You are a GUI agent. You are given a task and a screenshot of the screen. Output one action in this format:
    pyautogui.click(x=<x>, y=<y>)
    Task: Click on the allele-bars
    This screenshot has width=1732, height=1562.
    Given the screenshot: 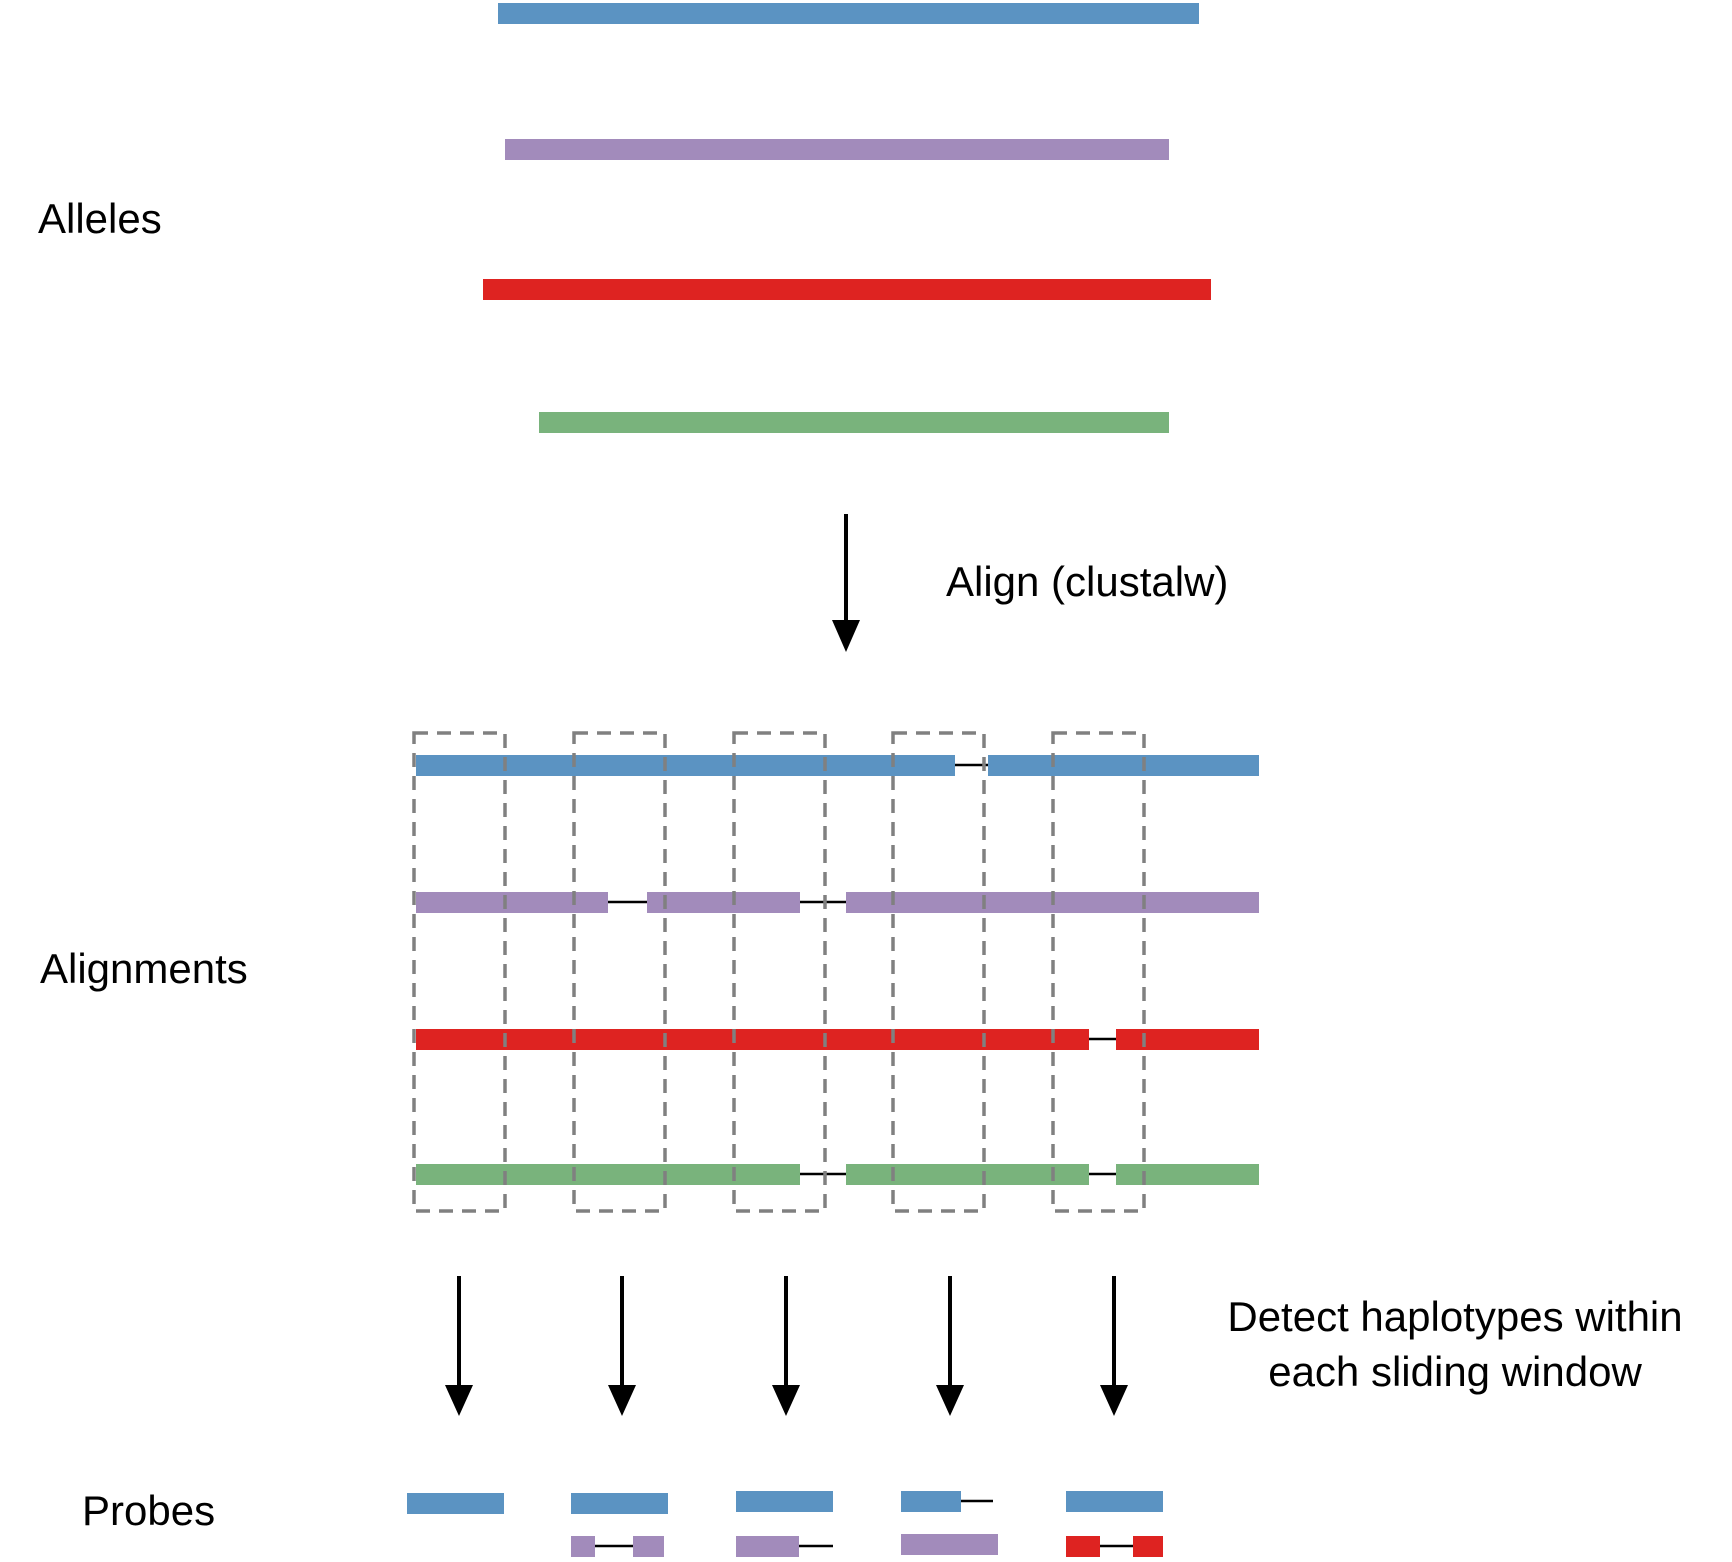 What is the action you would take?
    pyautogui.click(x=847, y=218)
    